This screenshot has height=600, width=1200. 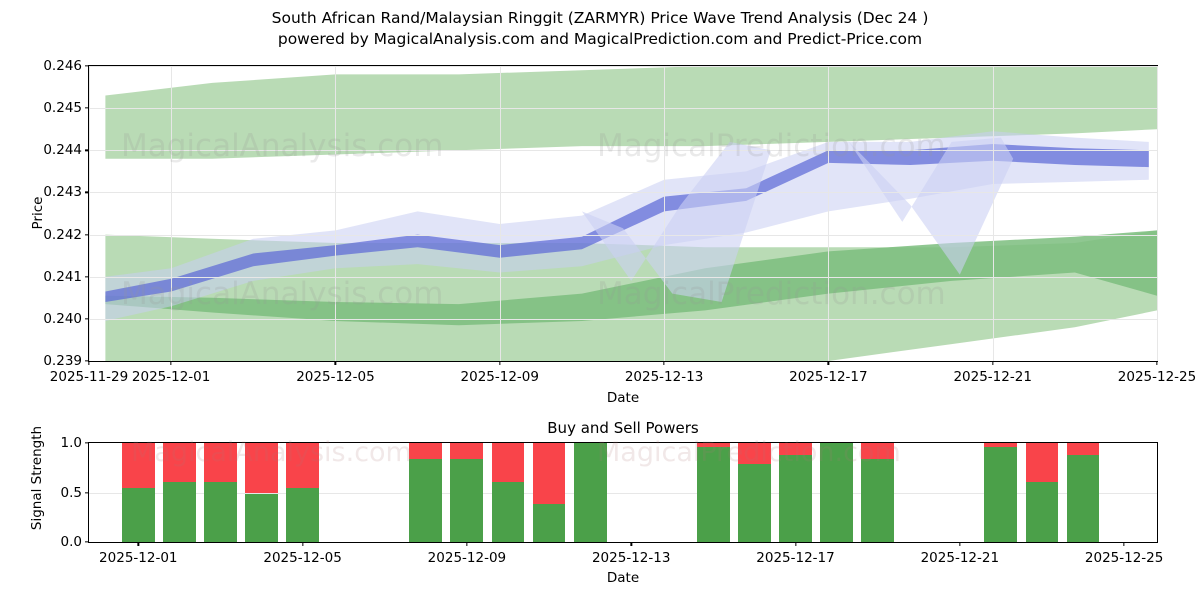 What do you see at coordinates (62, 234) in the screenshot?
I see `price-y-tick-label: 0.242` at bounding box center [62, 234].